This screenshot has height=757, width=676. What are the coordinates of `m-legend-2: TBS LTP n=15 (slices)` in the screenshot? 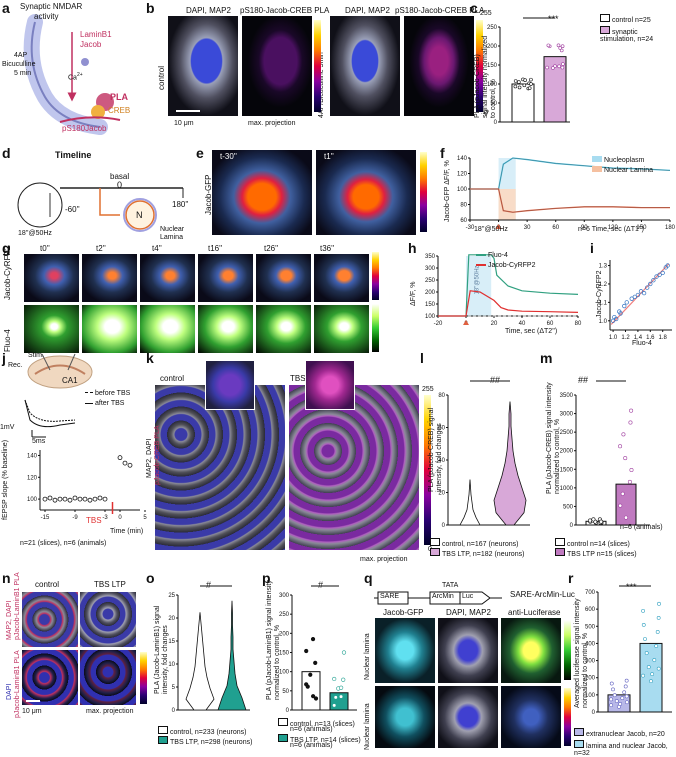 It's located at (596, 553).